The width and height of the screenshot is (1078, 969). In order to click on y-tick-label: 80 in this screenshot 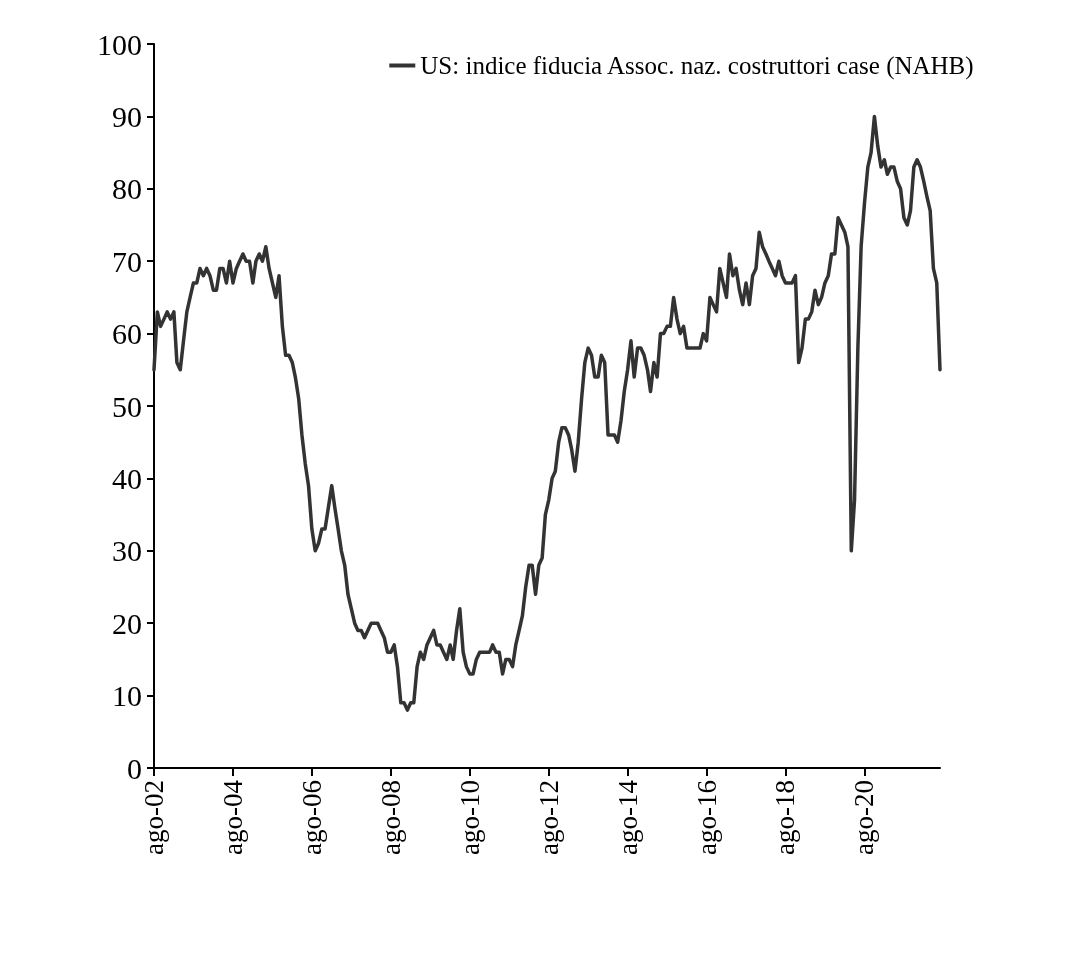, I will do `click(127, 189)`.